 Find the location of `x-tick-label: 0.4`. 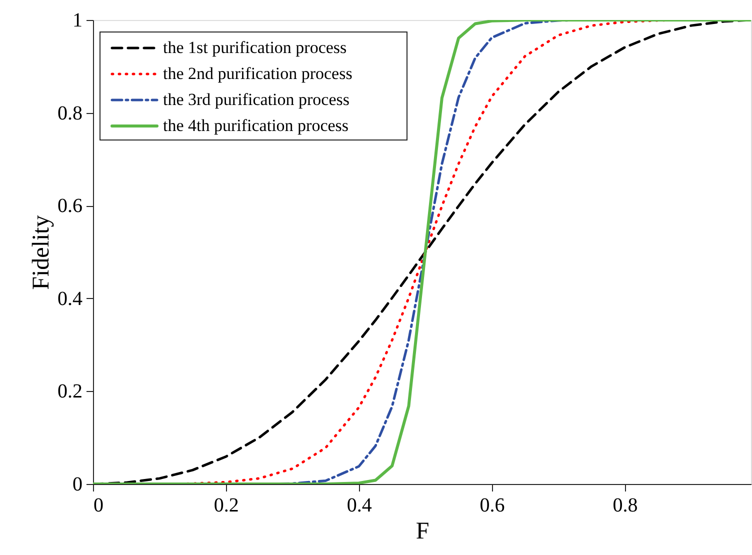

x-tick-label: 0.4 is located at coordinates (359, 505).